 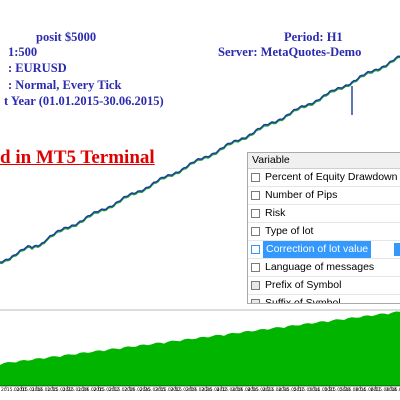 I want to click on x-tick-label: 2015.03.26, so click(x=198, y=390).